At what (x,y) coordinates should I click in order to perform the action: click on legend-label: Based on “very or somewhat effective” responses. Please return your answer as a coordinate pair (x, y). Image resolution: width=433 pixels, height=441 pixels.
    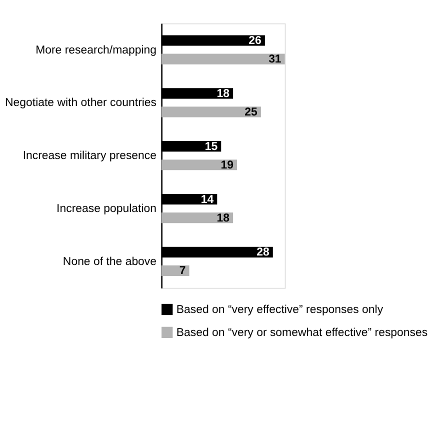
    Looking at the image, I should click on (302, 332).